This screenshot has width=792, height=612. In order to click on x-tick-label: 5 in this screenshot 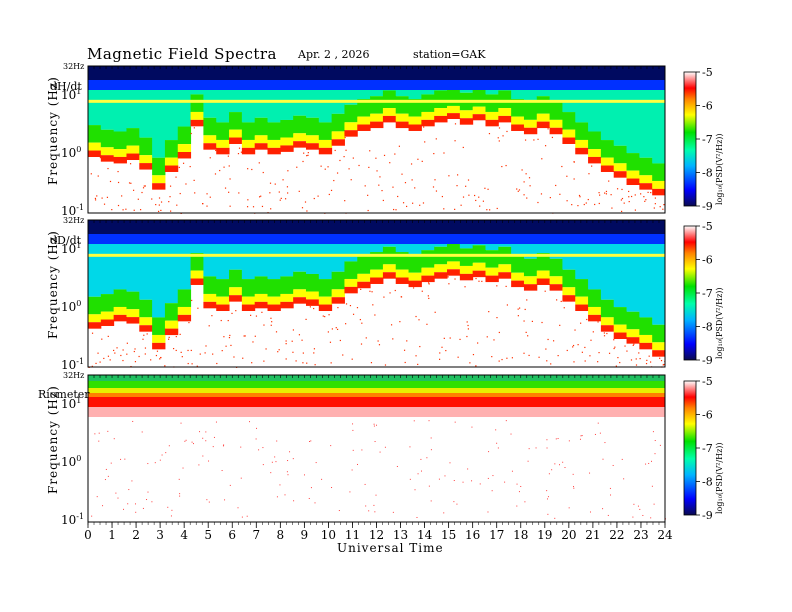, I will do `click(208, 535)`.